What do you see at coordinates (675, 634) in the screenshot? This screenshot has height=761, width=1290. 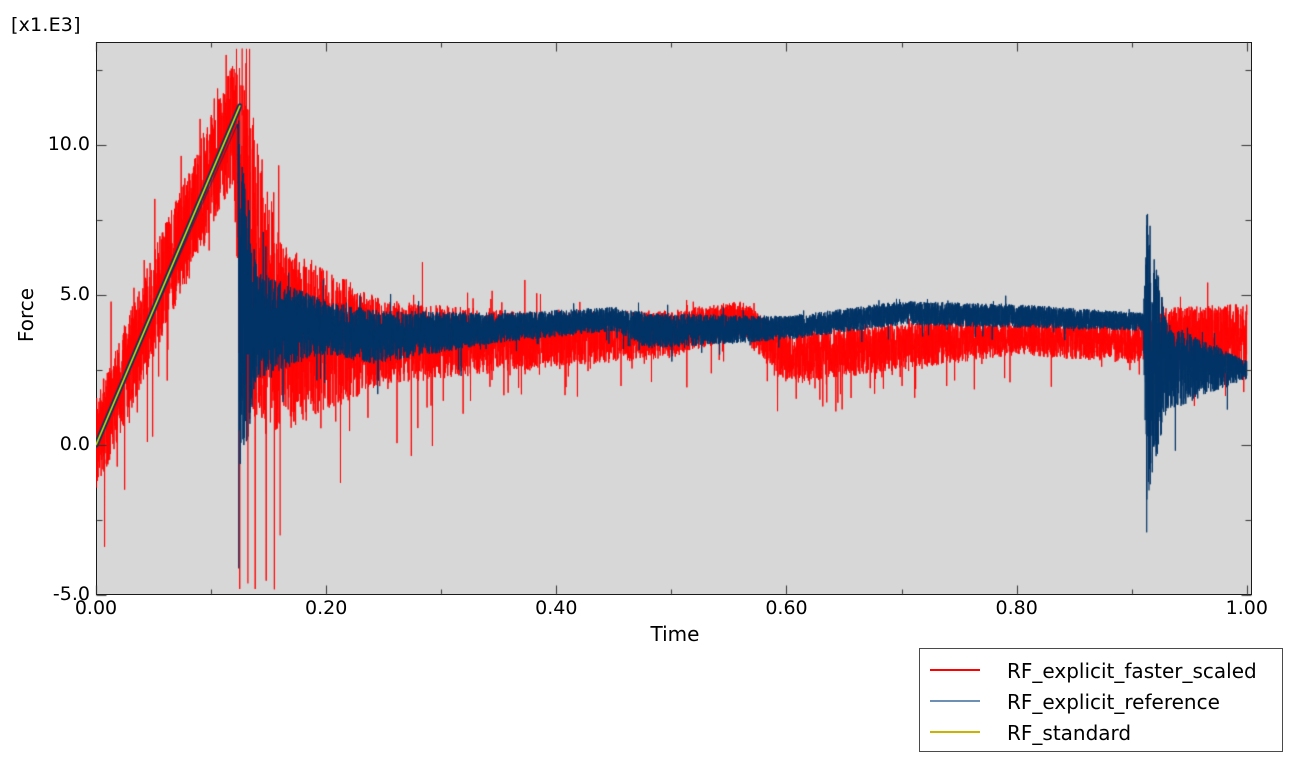 I see `x-axis-title: Time` at bounding box center [675, 634].